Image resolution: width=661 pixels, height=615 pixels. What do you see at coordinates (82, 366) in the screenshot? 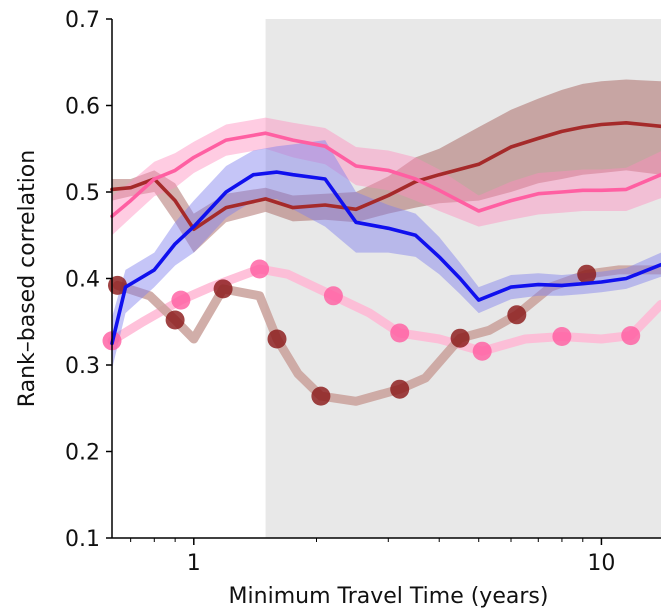
I see `y-tick-label: 0.3` at bounding box center [82, 366].